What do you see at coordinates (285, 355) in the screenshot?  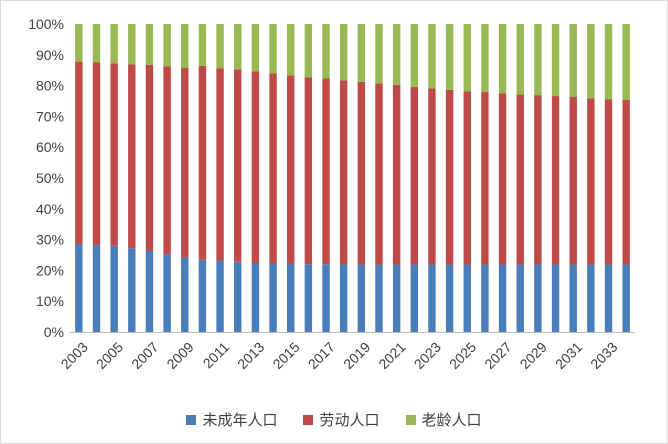 I see `x-tick-label: 2015` at bounding box center [285, 355].